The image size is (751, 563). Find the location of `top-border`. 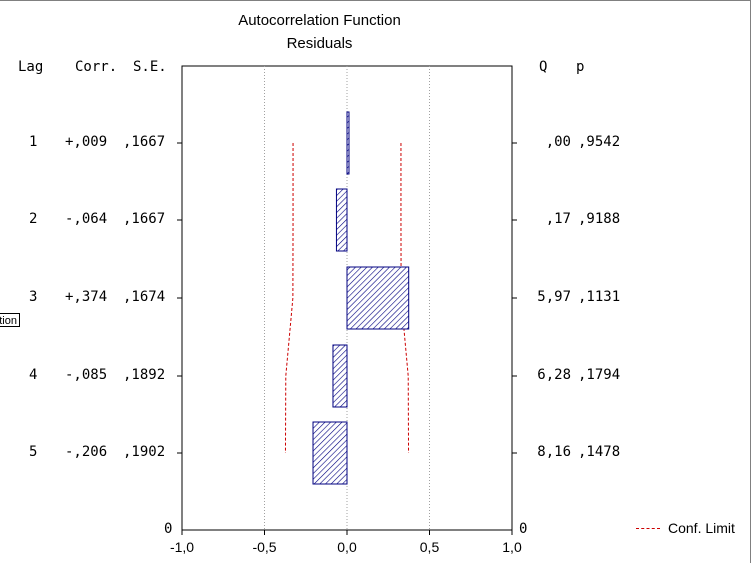

top-border is located at coordinates (375, 0).